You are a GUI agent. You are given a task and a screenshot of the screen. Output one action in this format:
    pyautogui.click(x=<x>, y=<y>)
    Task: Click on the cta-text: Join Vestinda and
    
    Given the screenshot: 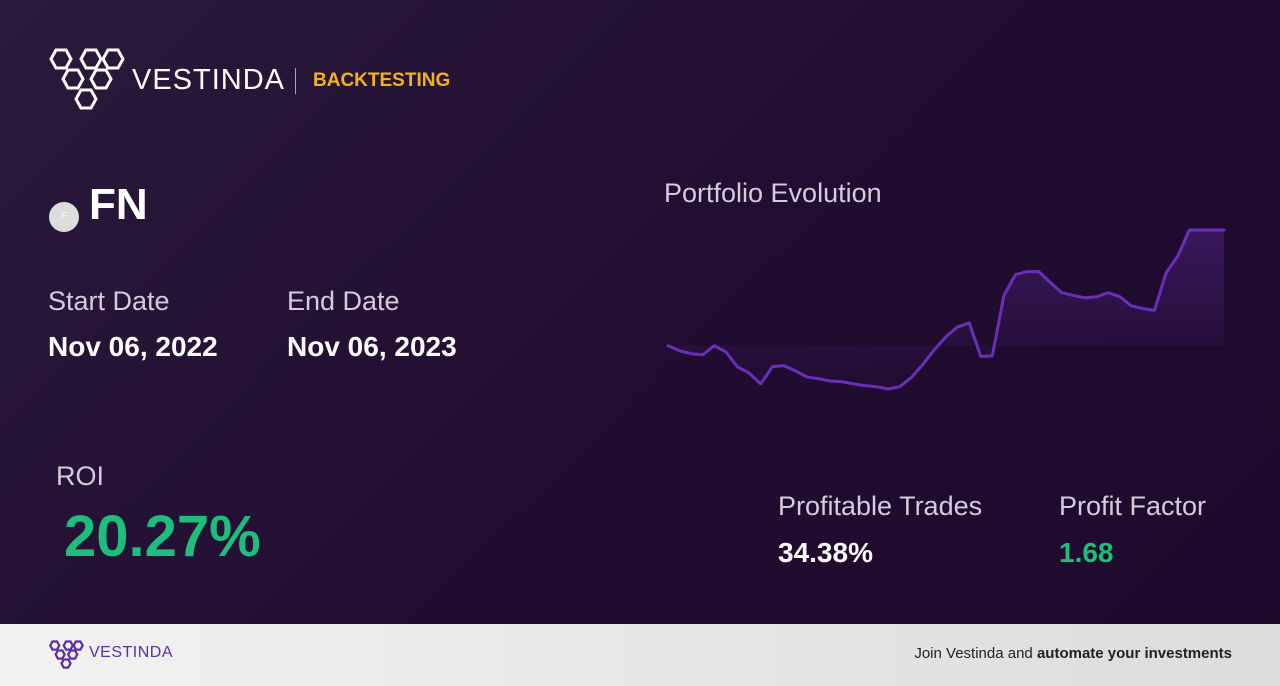 What is the action you would take?
    pyautogui.click(x=973, y=653)
    